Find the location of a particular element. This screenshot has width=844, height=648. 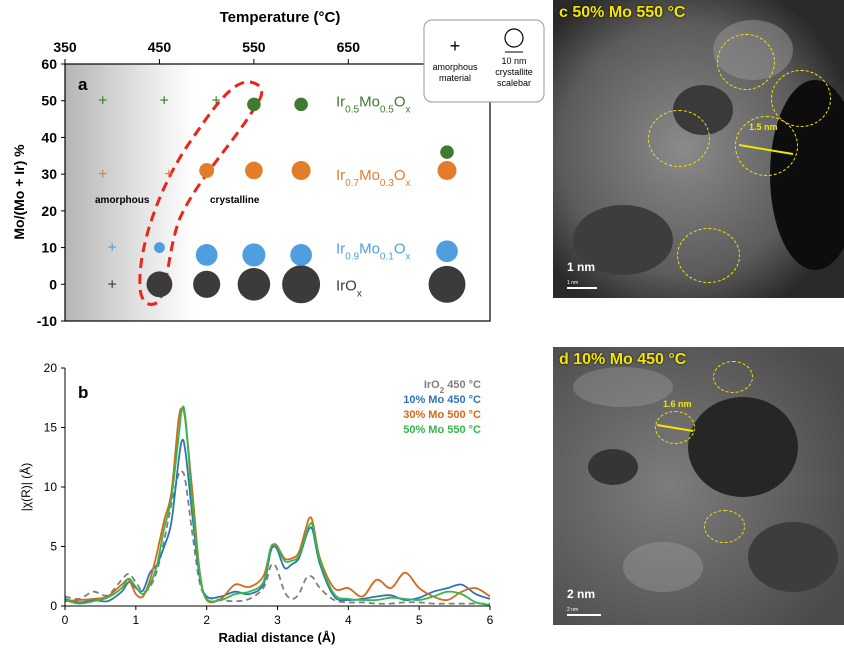

panel-b-label: b is located at coordinates (83, 392).